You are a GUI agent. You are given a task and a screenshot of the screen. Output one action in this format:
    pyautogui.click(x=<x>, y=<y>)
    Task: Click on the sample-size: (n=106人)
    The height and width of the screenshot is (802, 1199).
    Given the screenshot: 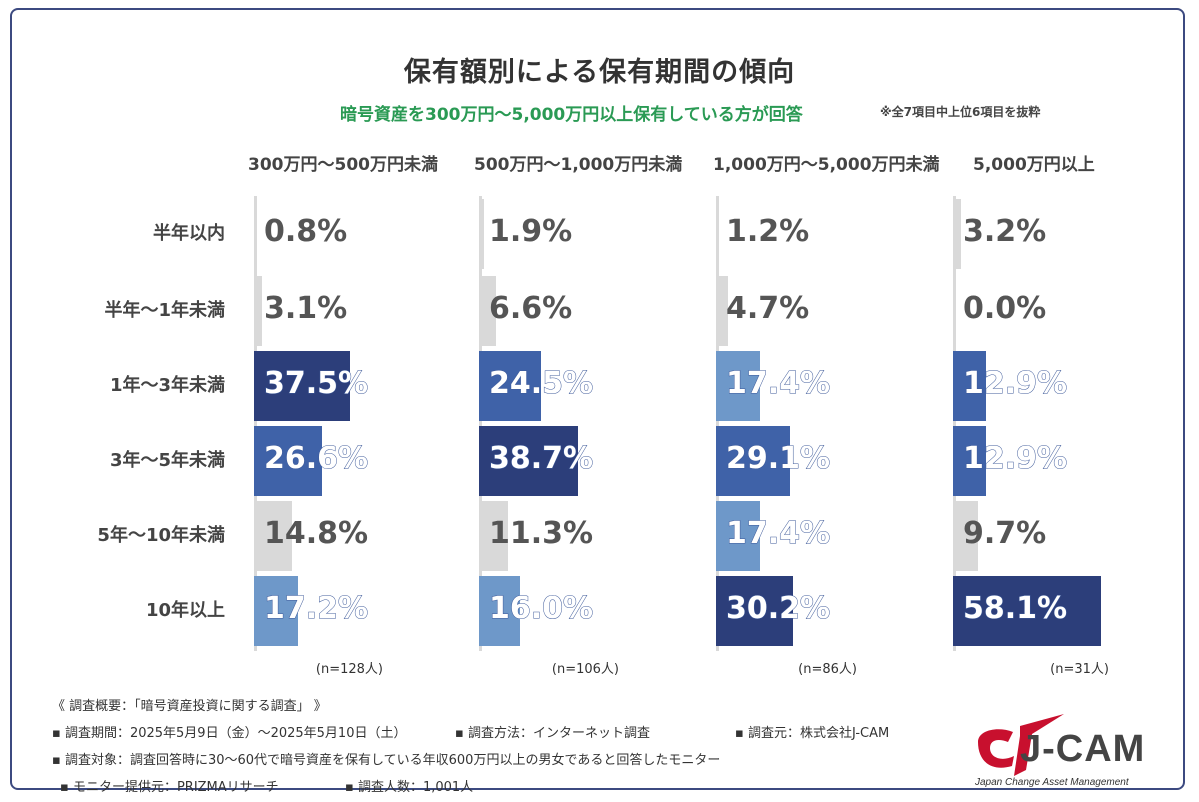 What is the action you would take?
    pyautogui.click(x=585, y=669)
    